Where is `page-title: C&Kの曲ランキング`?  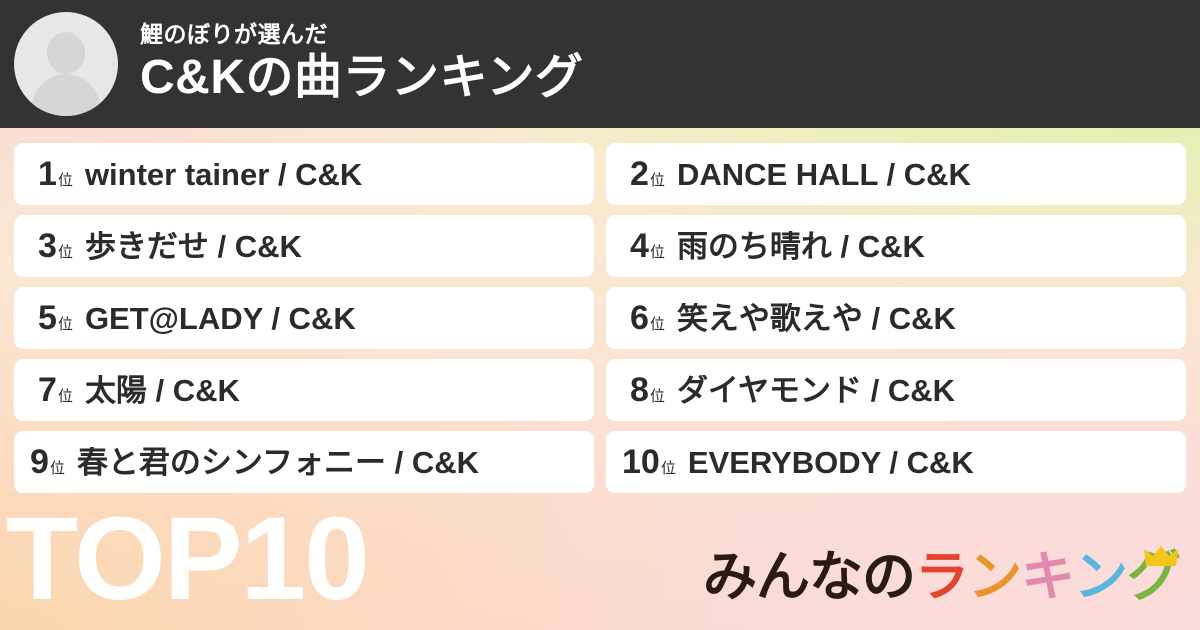
page-title: C&Kの曲ランキング is located at coordinates (362, 78).